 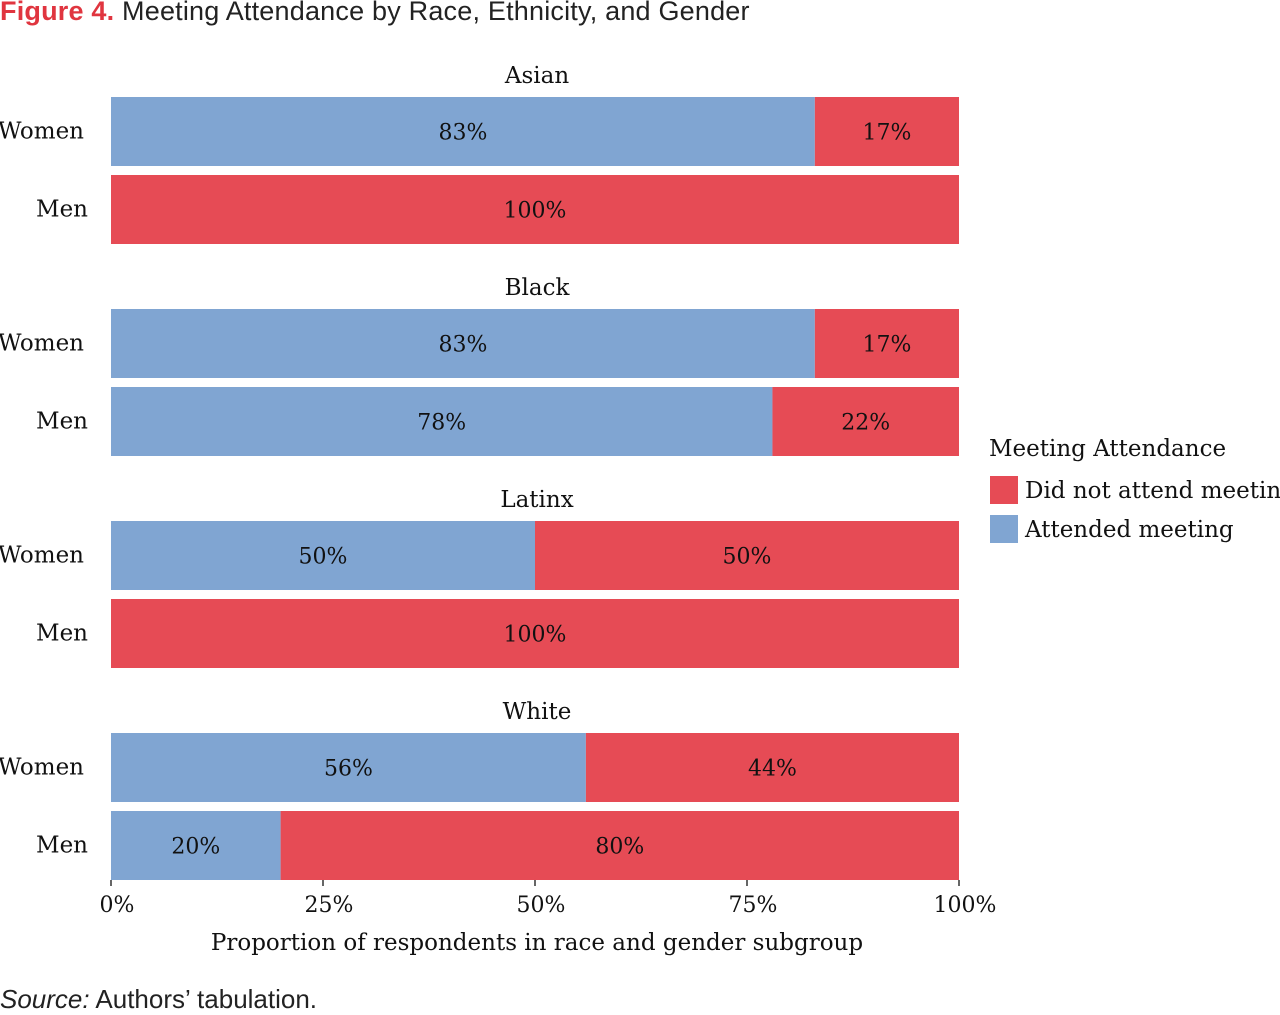 I want to click on data-label-did-not-attend: 22%, so click(x=865, y=423).